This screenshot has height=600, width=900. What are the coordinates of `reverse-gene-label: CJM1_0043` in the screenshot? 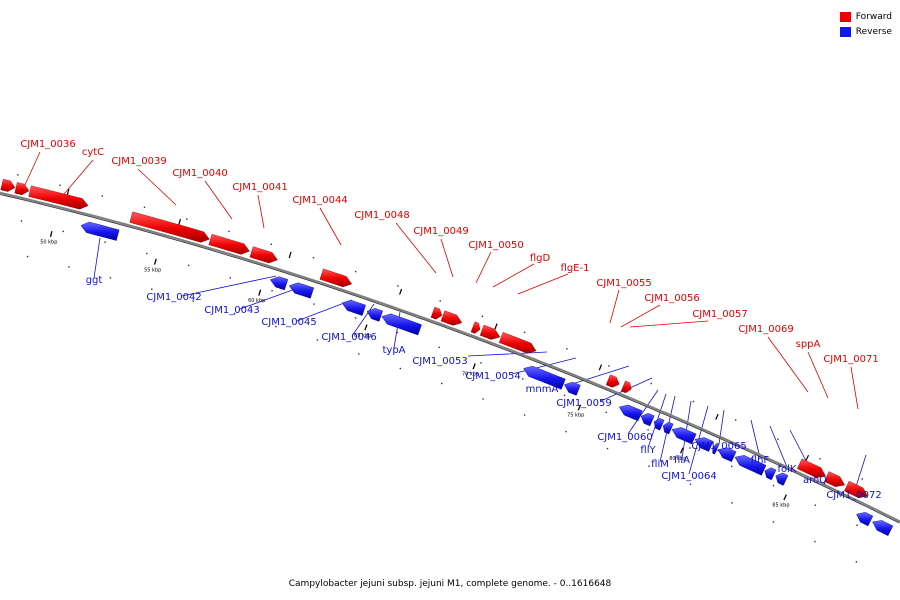 It's located at (231, 310).